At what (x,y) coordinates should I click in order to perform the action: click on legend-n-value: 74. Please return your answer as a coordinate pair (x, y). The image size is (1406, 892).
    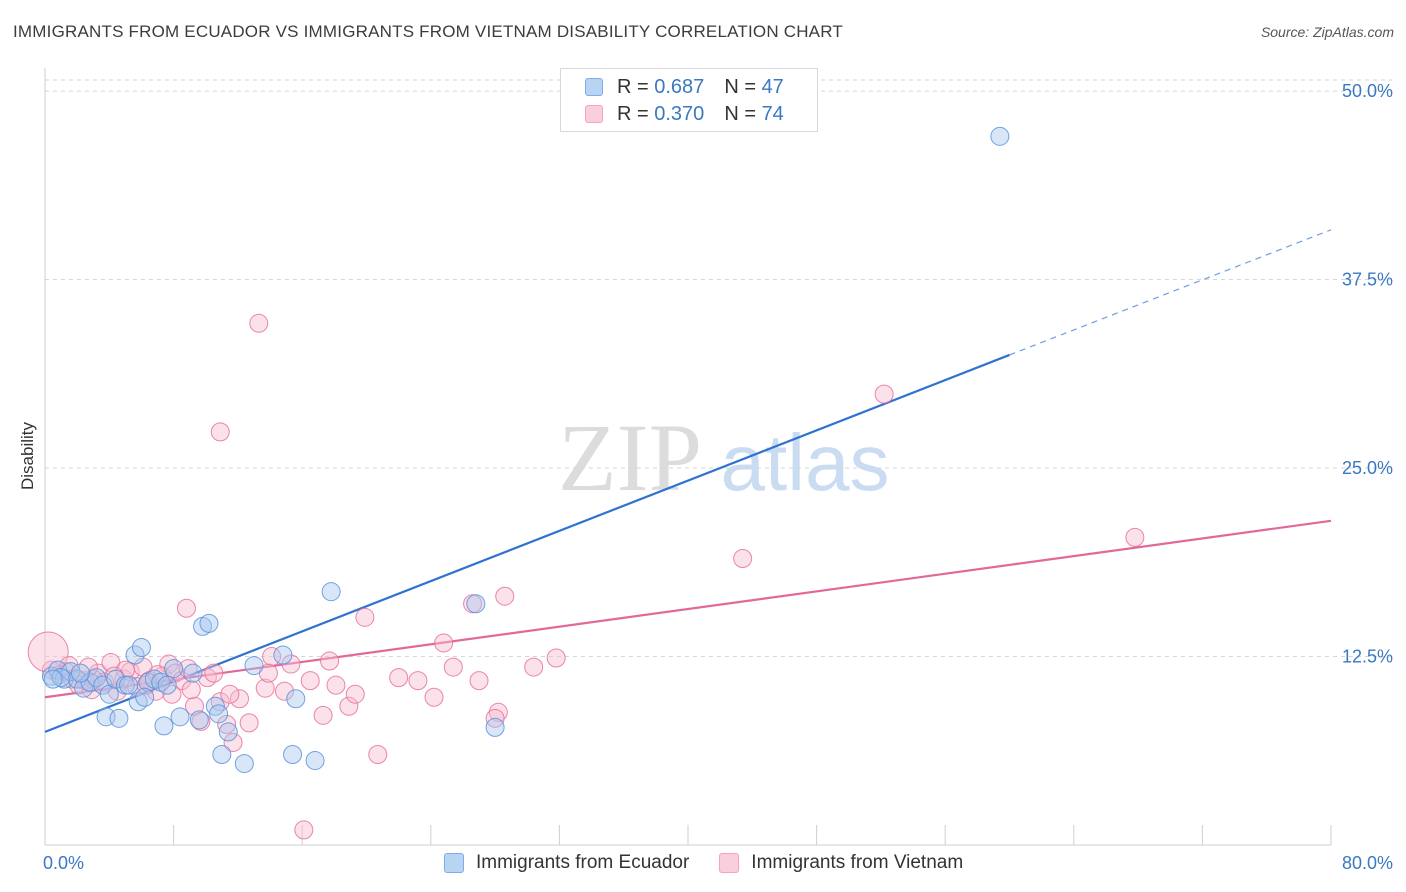
    Looking at the image, I should click on (772, 113).